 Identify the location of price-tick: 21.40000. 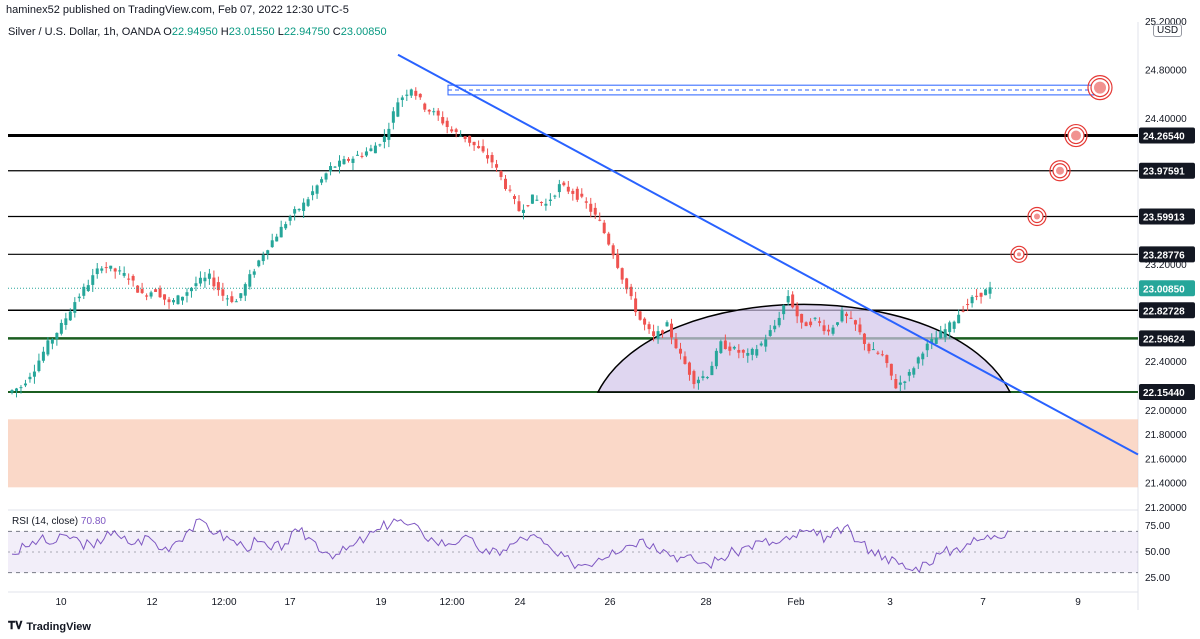
(1166, 484).